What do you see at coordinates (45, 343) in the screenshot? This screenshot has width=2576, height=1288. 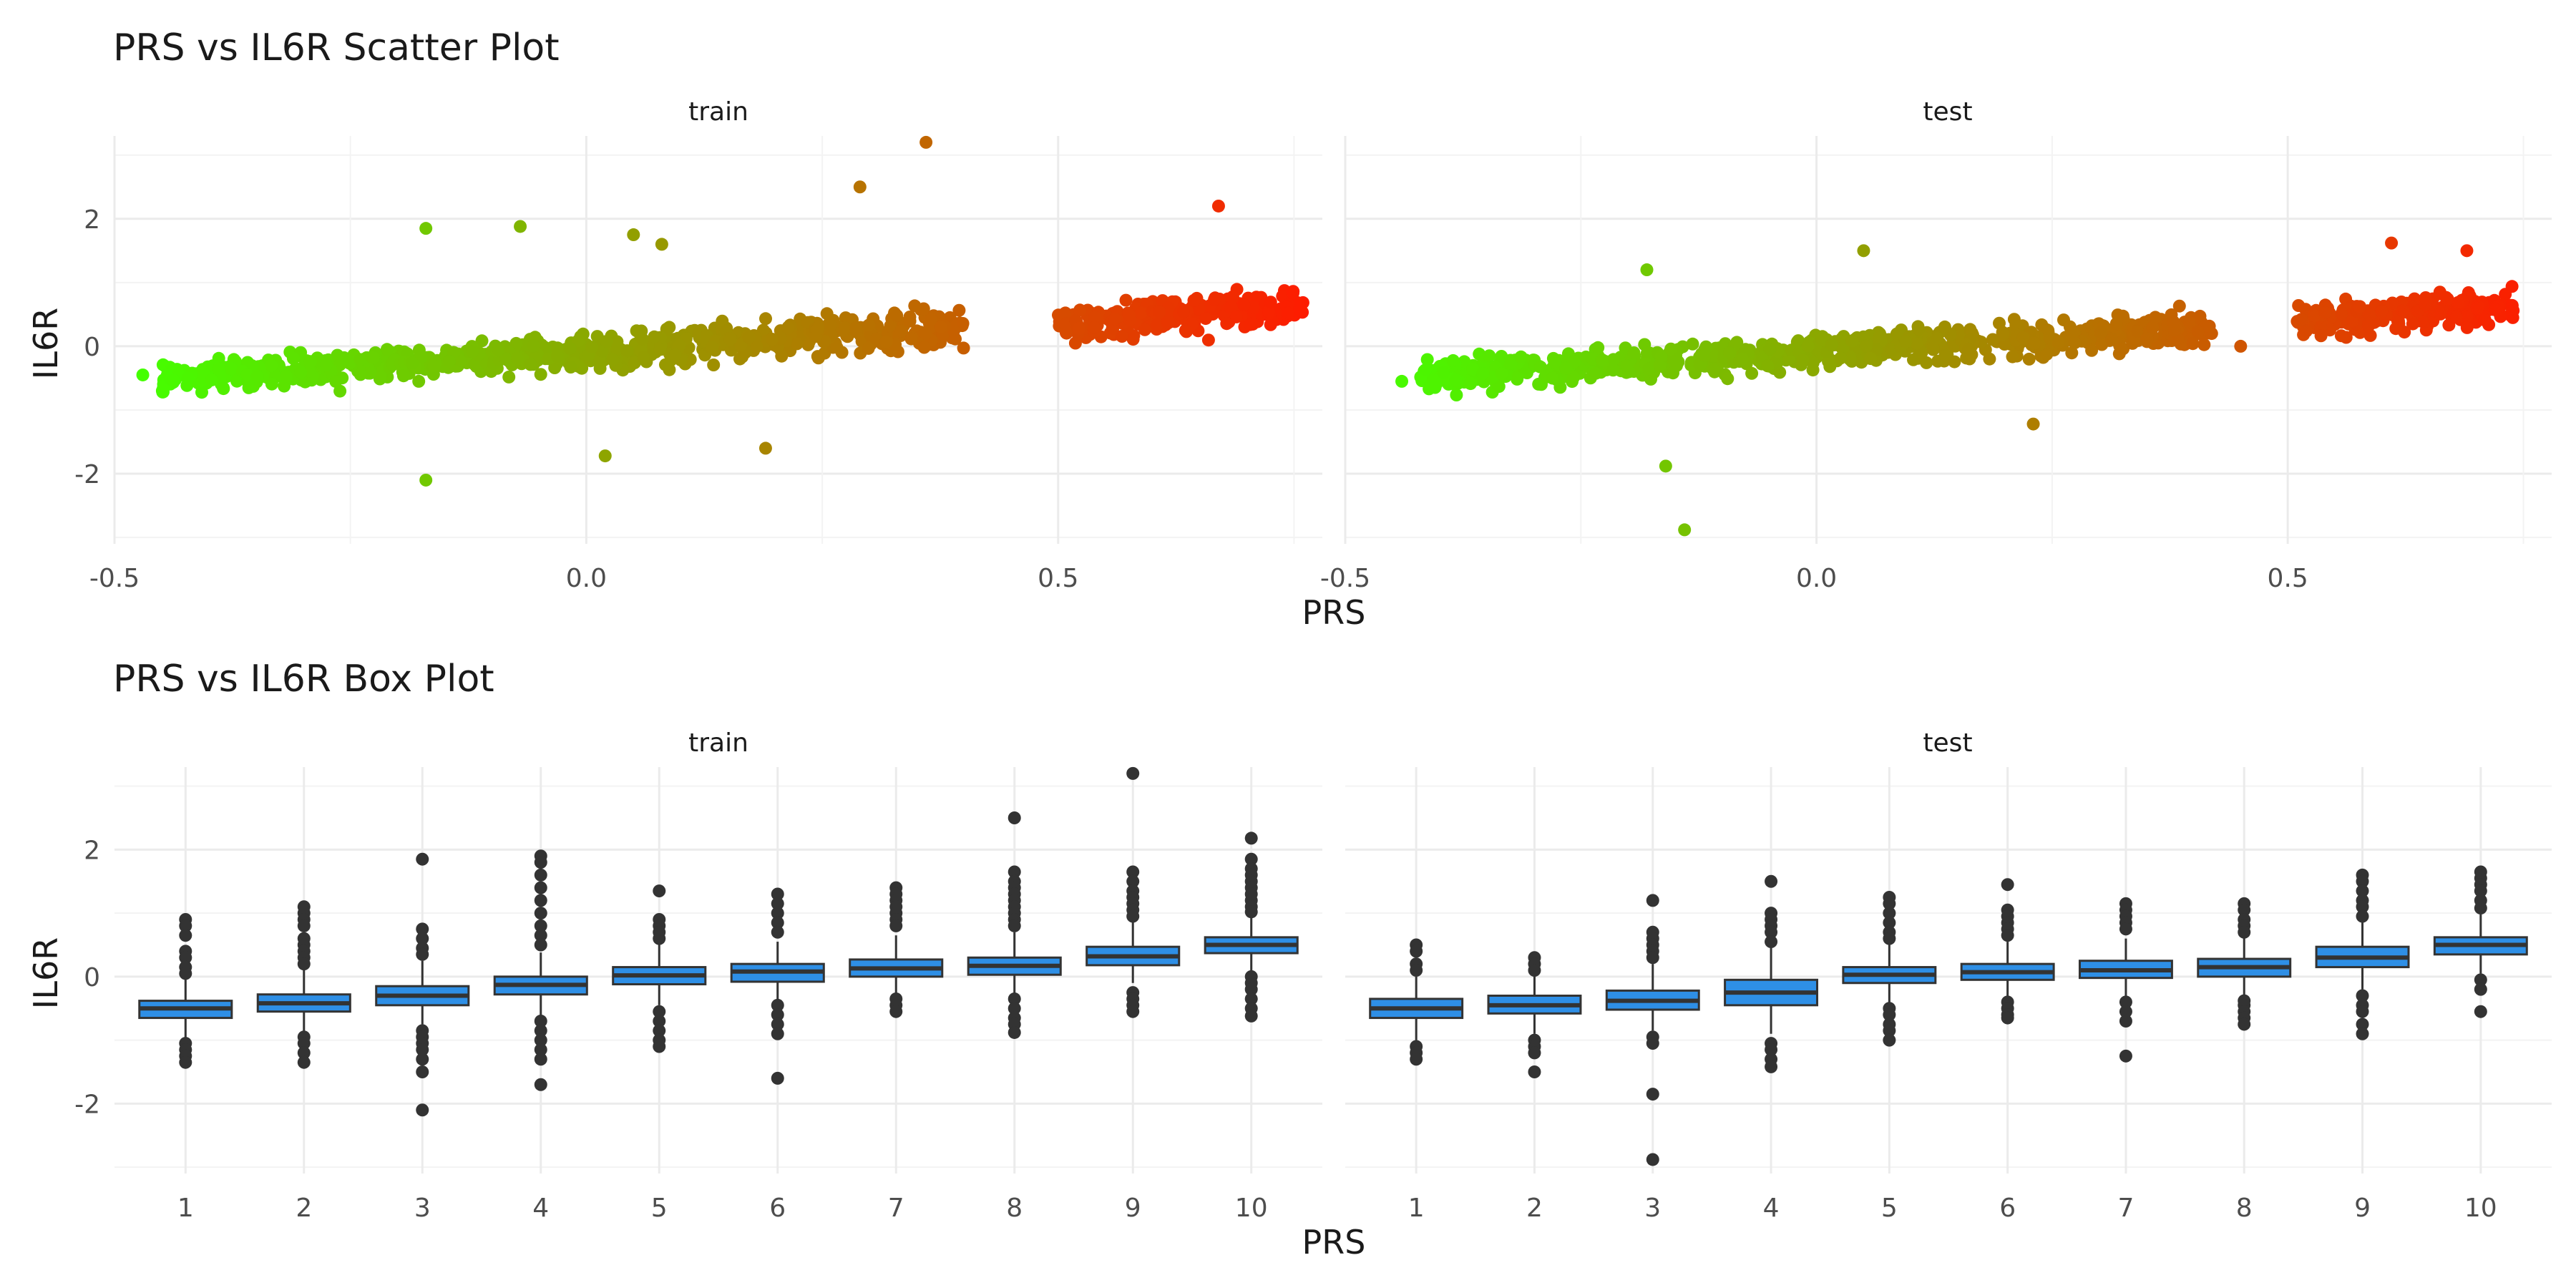 I see `scatter-y-axis-label: IL6R` at bounding box center [45, 343].